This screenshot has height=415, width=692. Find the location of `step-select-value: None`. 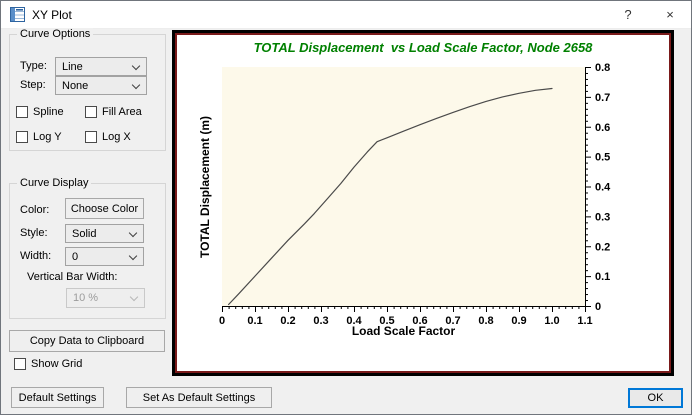

step-select-value: None is located at coordinates (75, 85).